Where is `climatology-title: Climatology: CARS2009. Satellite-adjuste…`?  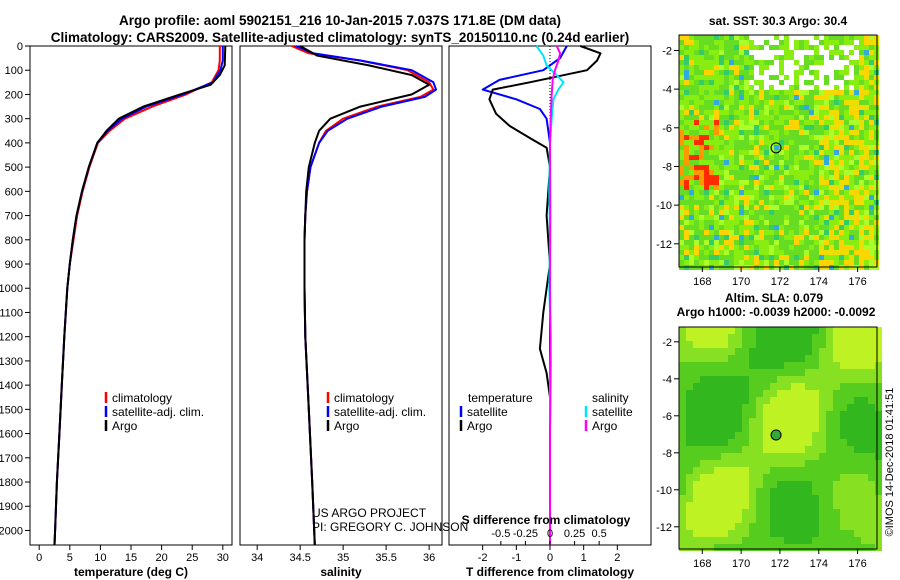 climatology-title: Climatology: CARS2009. Satellite-adjuste… is located at coordinates (340, 37).